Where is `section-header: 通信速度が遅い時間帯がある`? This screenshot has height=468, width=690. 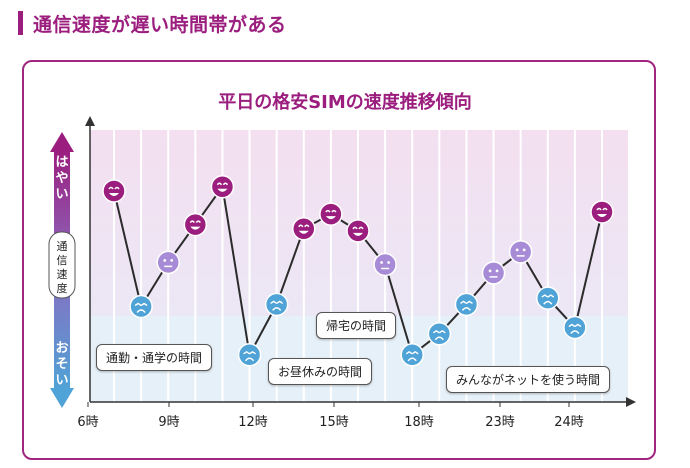
section-header: 通信速度が遅い時間帯がある is located at coordinates (152, 23).